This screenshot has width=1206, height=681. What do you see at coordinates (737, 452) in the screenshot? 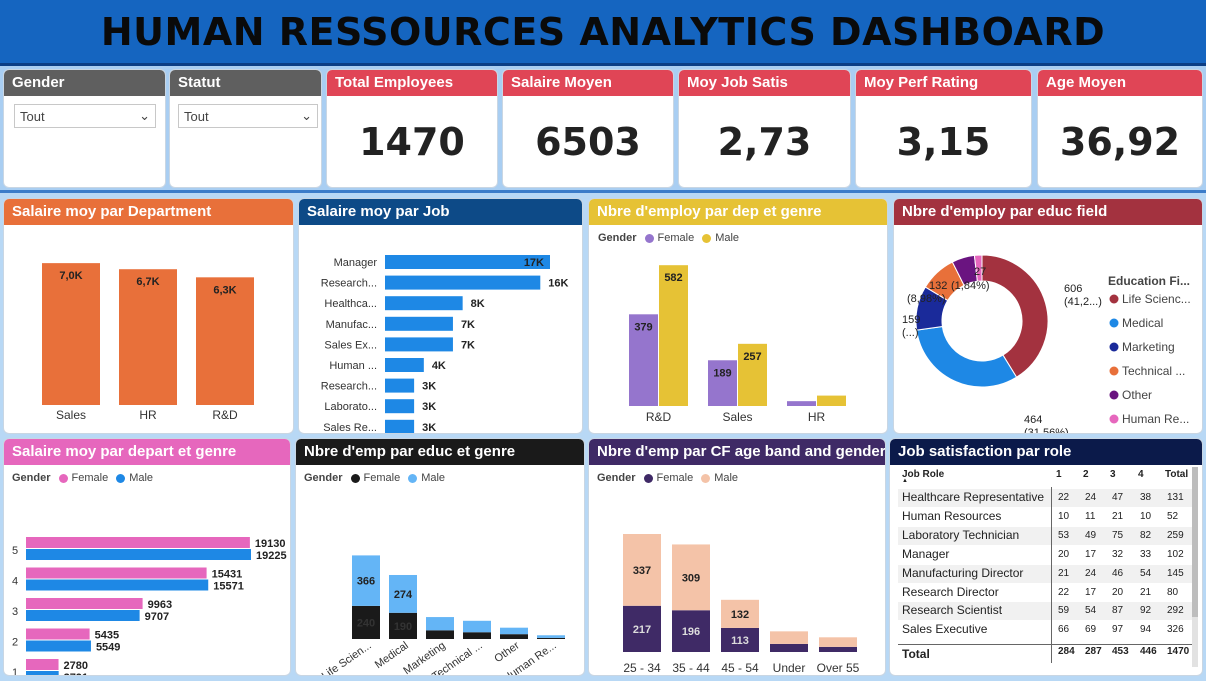
I see `chart-title: Nbre d'emp par CF age band and gender` at bounding box center [737, 452].